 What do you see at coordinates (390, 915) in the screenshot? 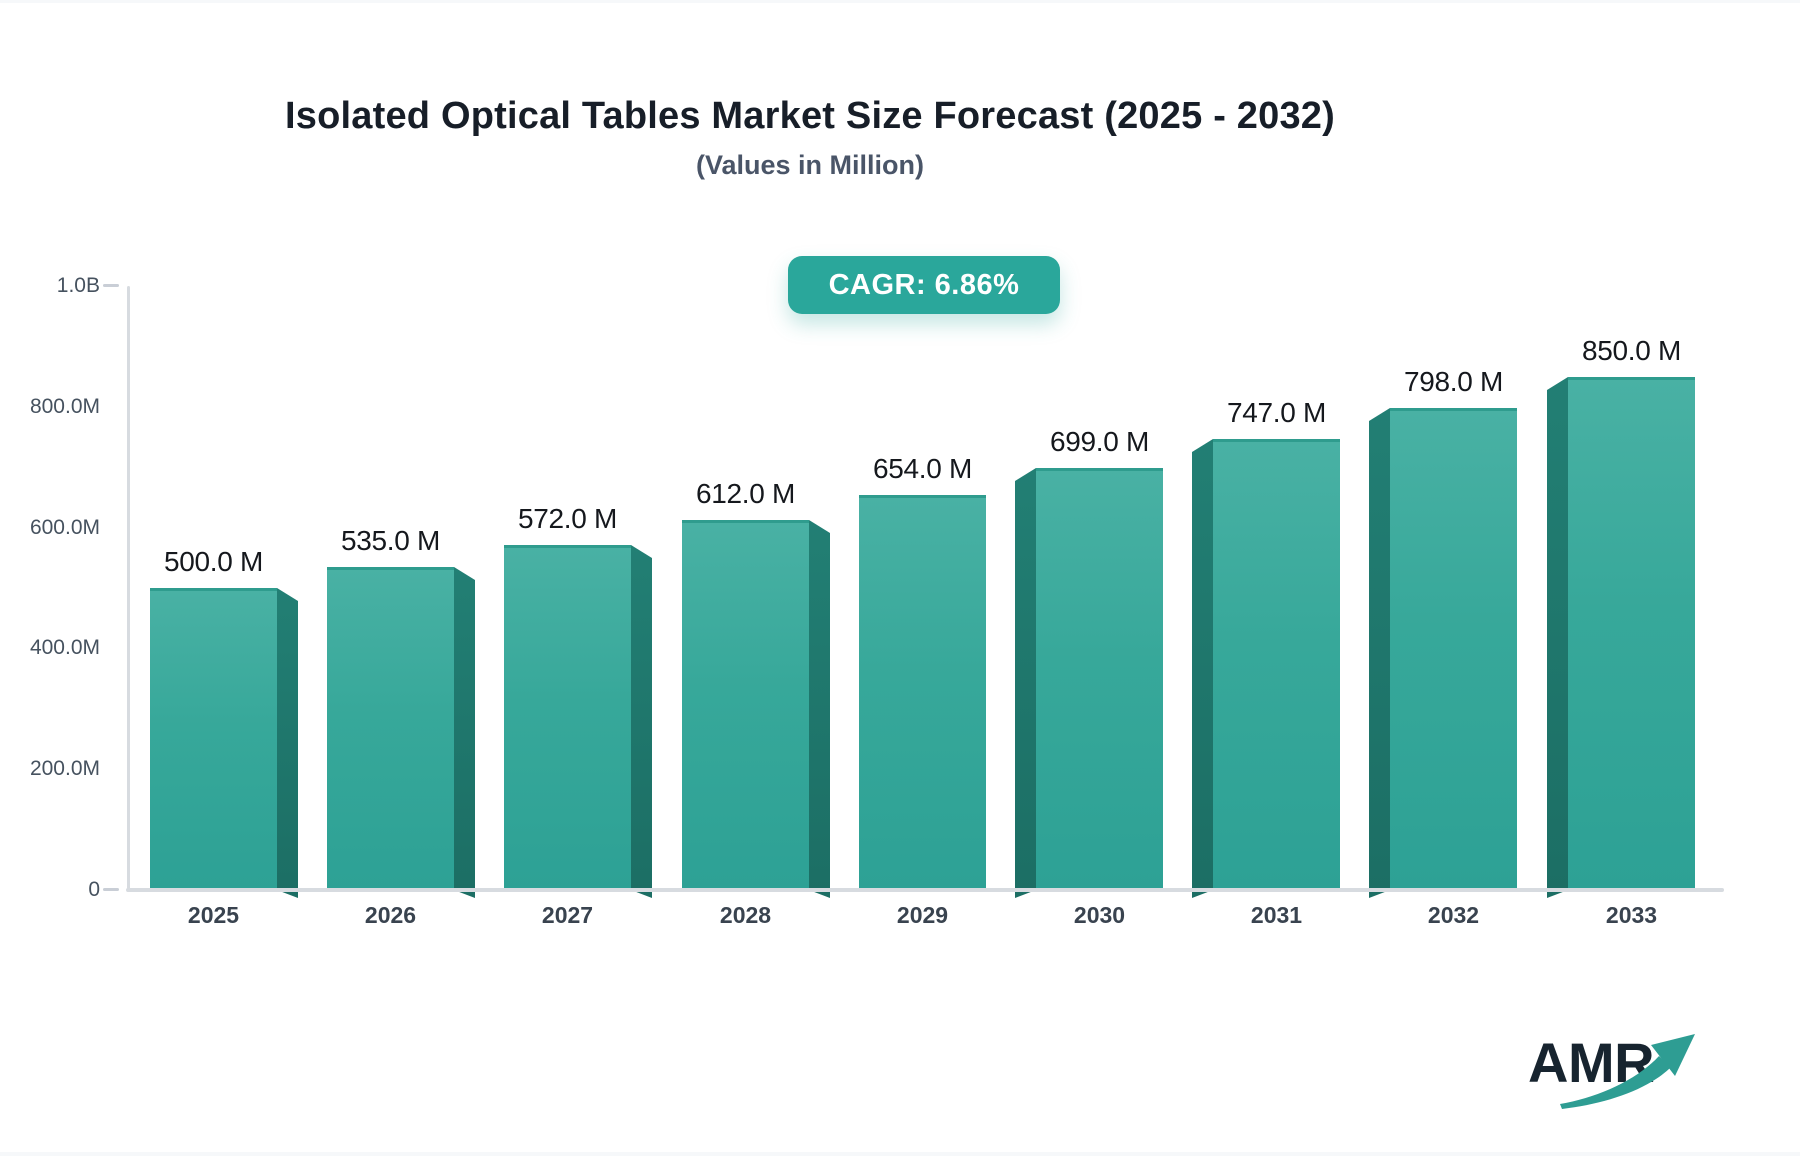
I see `x-tick-label-2026: 2026` at bounding box center [390, 915].